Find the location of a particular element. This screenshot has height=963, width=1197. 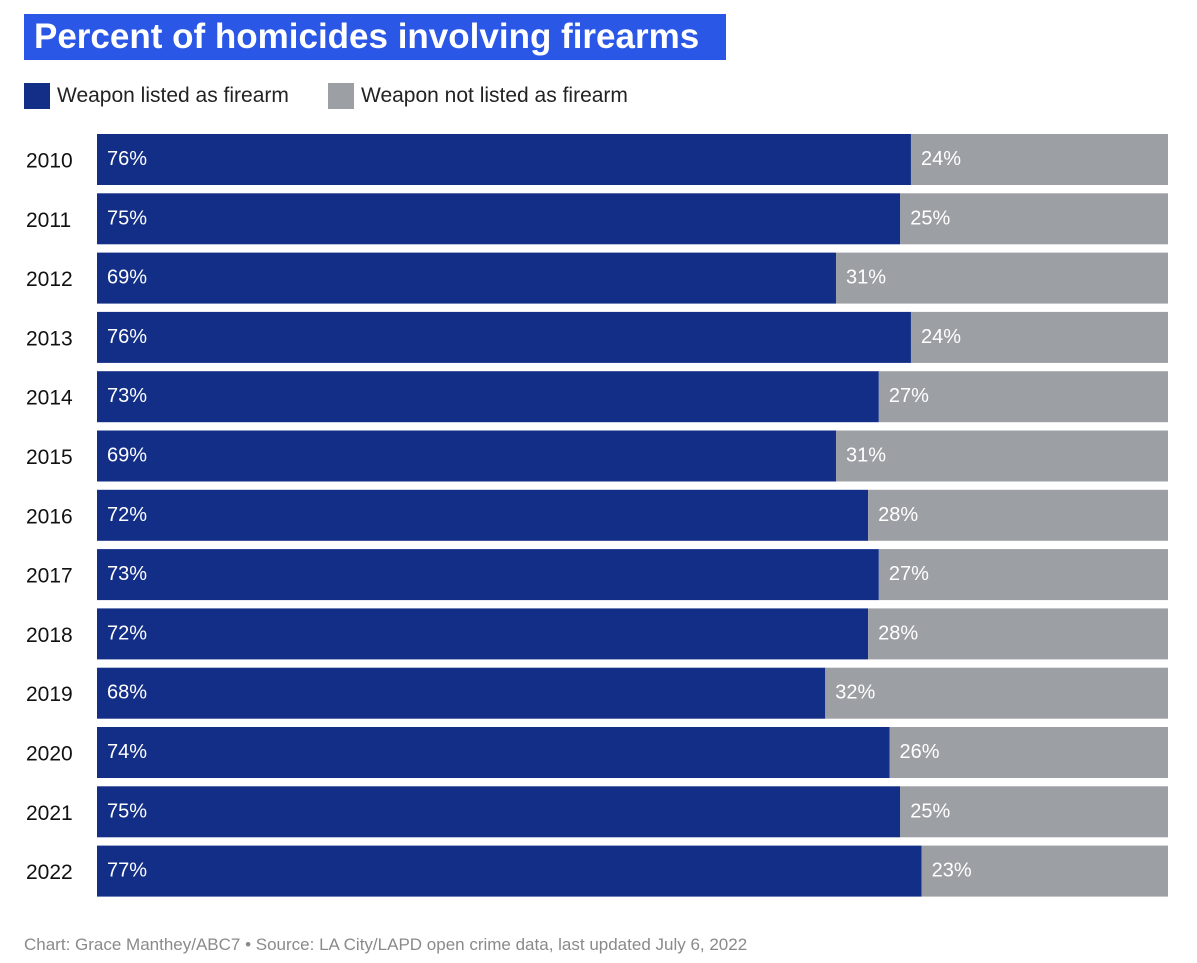

legend-swatch-not-firearm is located at coordinates (341, 96).